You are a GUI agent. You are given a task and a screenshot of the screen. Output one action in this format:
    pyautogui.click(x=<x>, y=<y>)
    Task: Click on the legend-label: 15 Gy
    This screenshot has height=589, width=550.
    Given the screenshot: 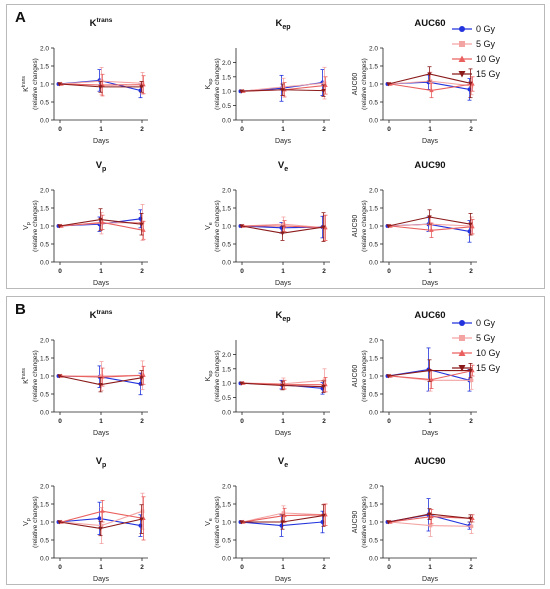 What is the action you would take?
    pyautogui.click(x=488, y=368)
    